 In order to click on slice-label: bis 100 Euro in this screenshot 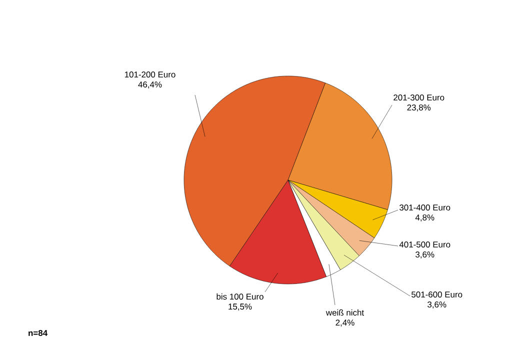, I will do `click(240, 296)`.